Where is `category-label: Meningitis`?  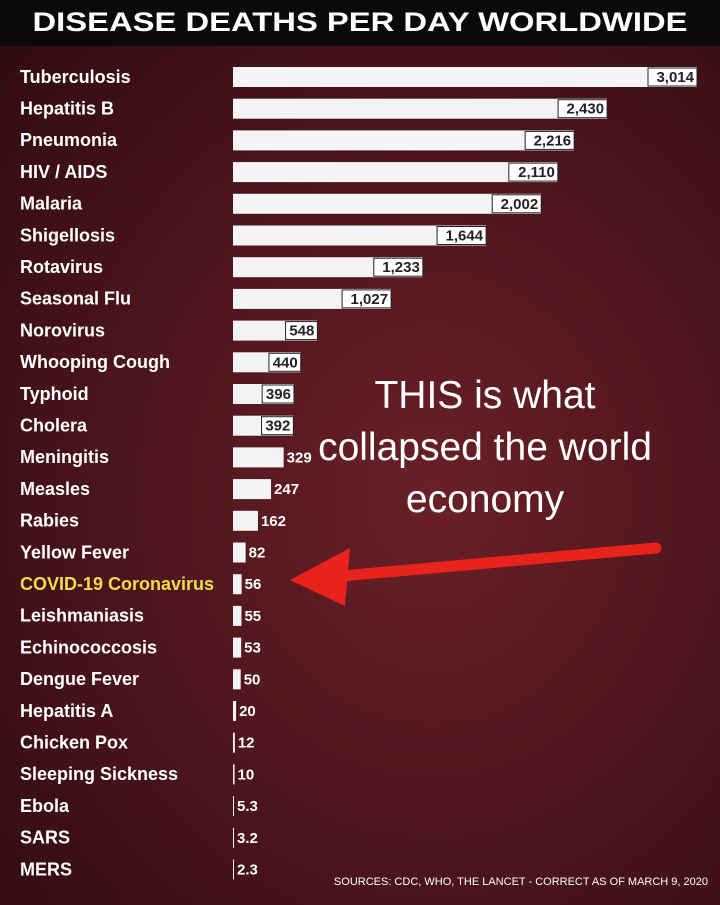
category-label: Meningitis is located at coordinates (64, 457).